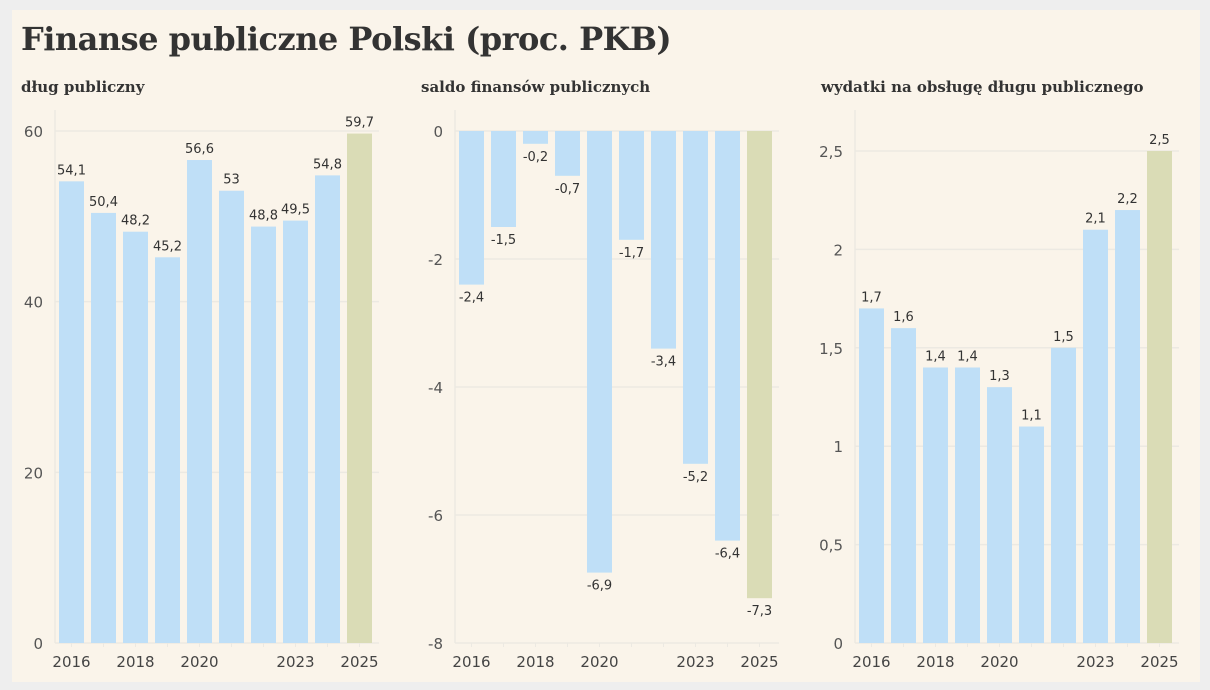 This screenshot has width=1210, height=690. I want to click on panel-title-debt-service: wydatki na obsługę długu publicznego, so click(982, 87).